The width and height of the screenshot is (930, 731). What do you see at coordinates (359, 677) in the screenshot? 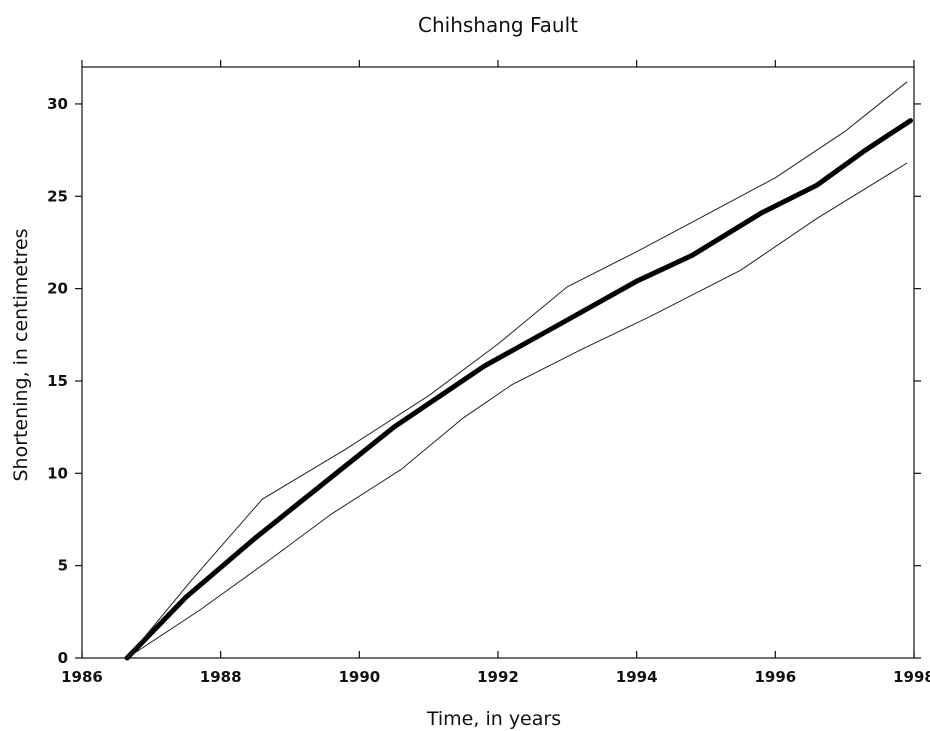
I see `x-tick-label: 1990` at bounding box center [359, 677].